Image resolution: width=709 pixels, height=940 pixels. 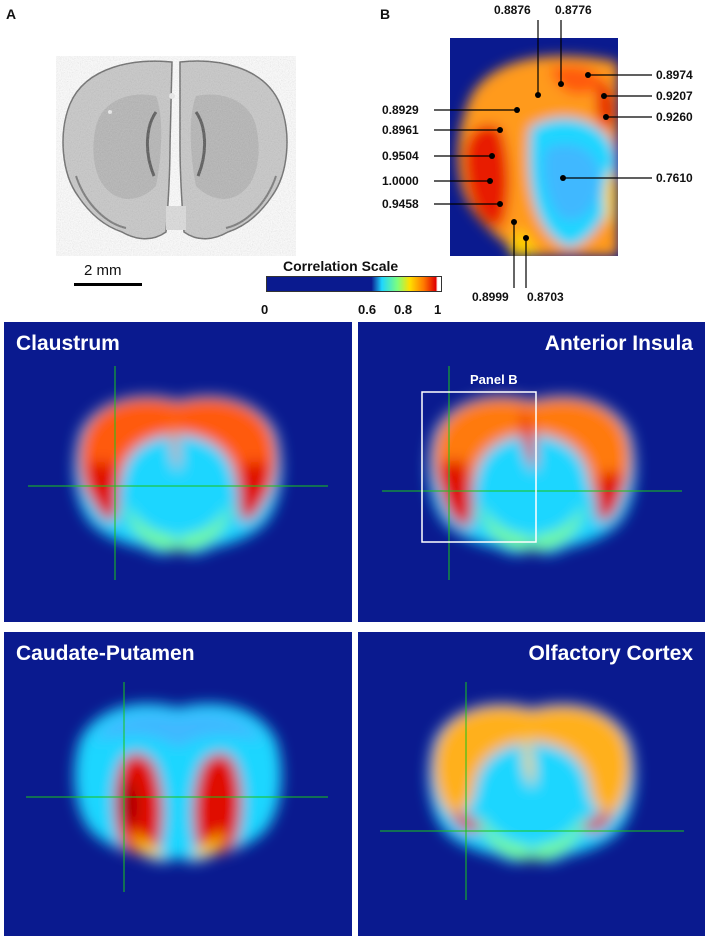 I want to click on corr-tick-1: 1, so click(x=438, y=309).